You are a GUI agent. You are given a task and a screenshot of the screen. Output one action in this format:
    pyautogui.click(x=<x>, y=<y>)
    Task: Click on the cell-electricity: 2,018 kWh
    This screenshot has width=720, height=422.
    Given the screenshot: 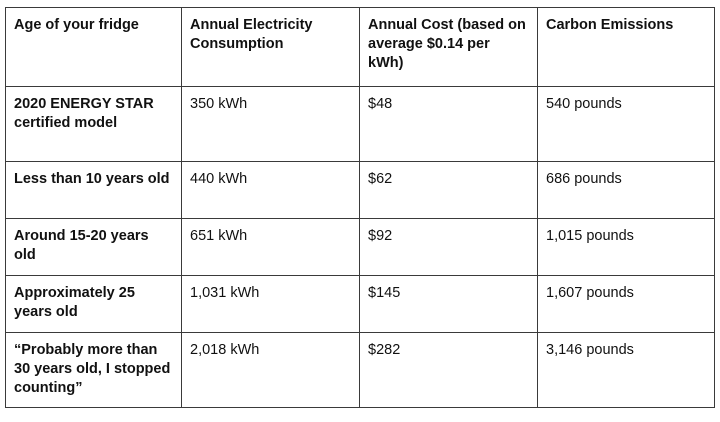 What is the action you would take?
    pyautogui.click(x=270, y=370)
    